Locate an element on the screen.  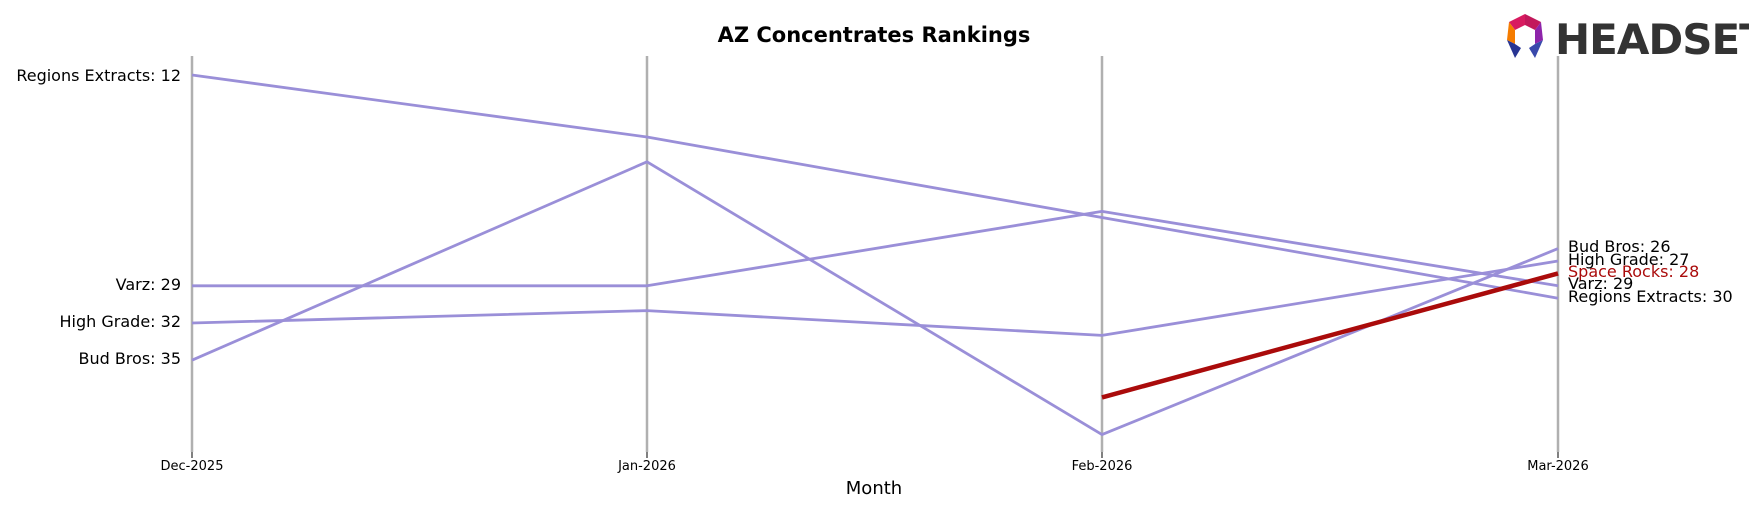
x-tick-label: Jan-2026 is located at coordinates (646, 466).